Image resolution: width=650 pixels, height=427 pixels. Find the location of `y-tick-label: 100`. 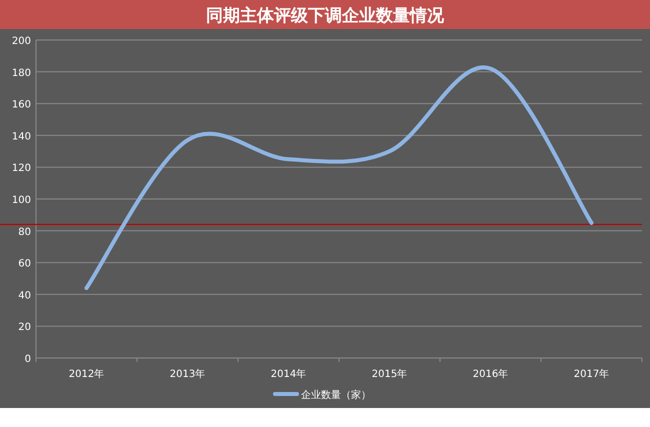

y-tick-label: 100 is located at coordinates (21, 200).